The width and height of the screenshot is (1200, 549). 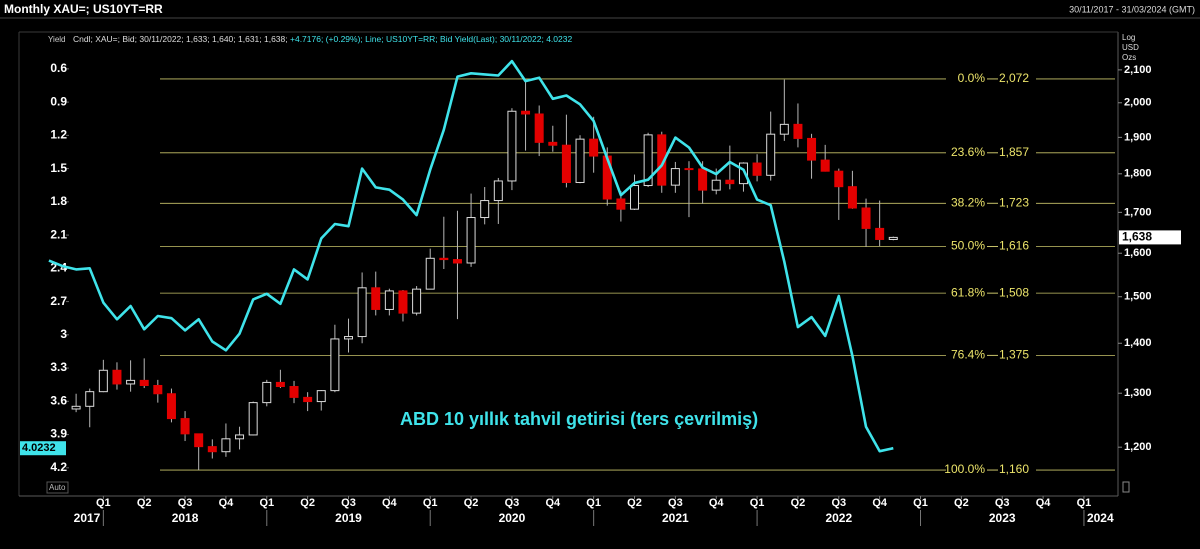 What do you see at coordinates (58, 367) in the screenshot?
I see `y-tick-label: 3.3` at bounding box center [58, 367].